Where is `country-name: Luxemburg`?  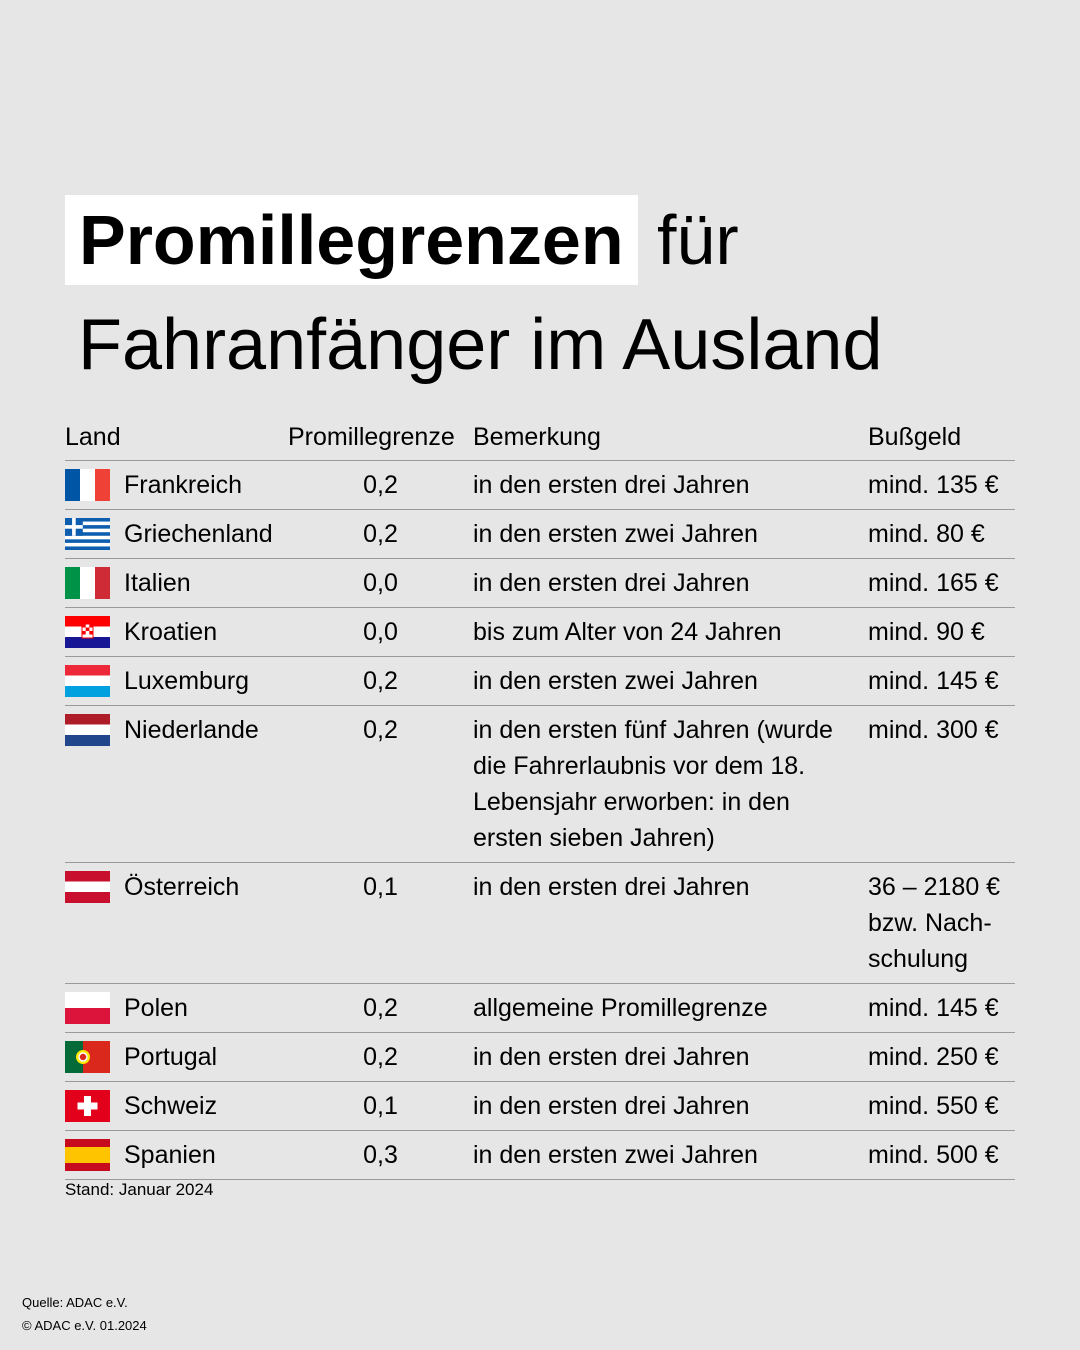 country-name: Luxemburg is located at coordinates (187, 681).